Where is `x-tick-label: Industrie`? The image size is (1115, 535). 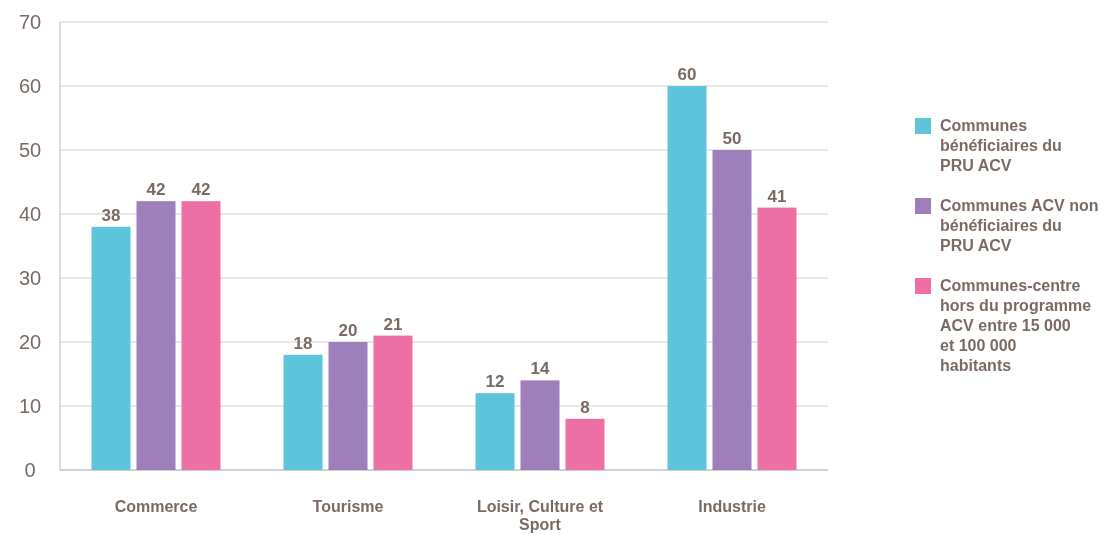
x-tick-label: Industrie is located at coordinates (732, 506).